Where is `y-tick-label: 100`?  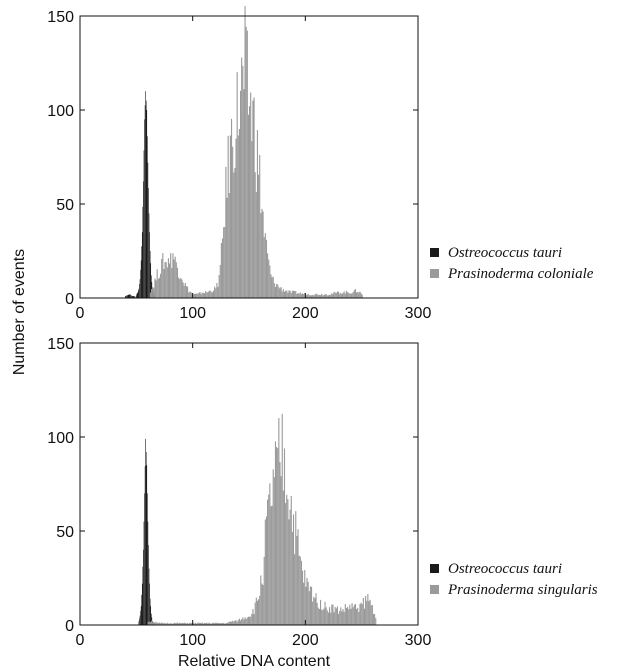
y-tick-label: 100 is located at coordinates (60, 438).